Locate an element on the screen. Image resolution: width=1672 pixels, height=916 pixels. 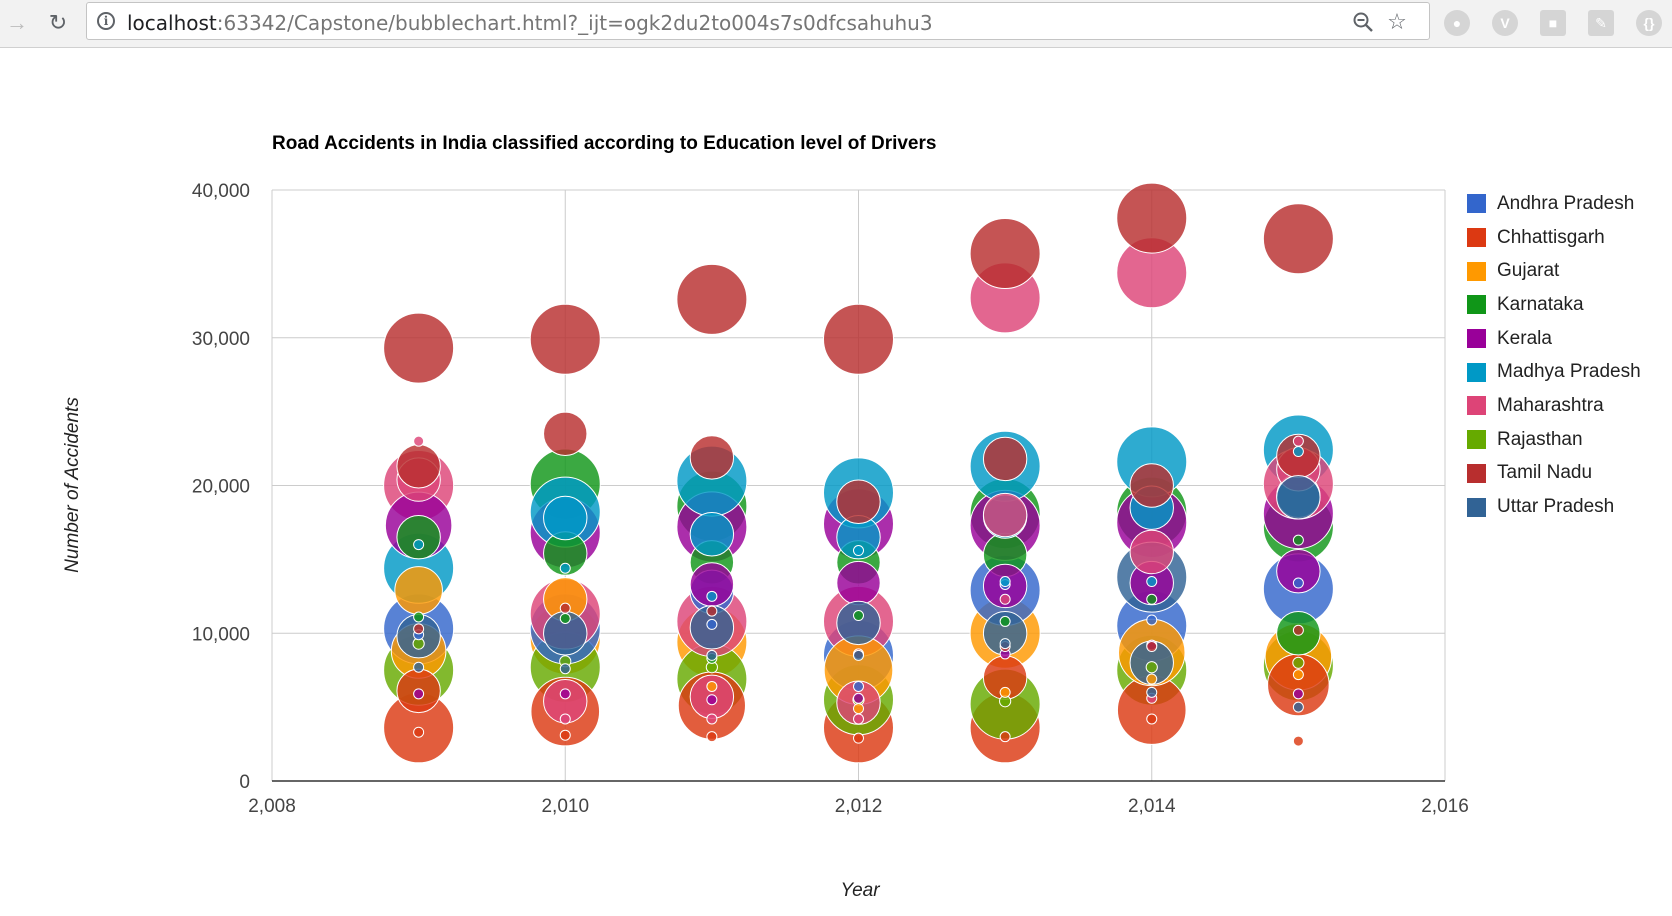
star-icon: ☆ is located at coordinates (1397, 21).